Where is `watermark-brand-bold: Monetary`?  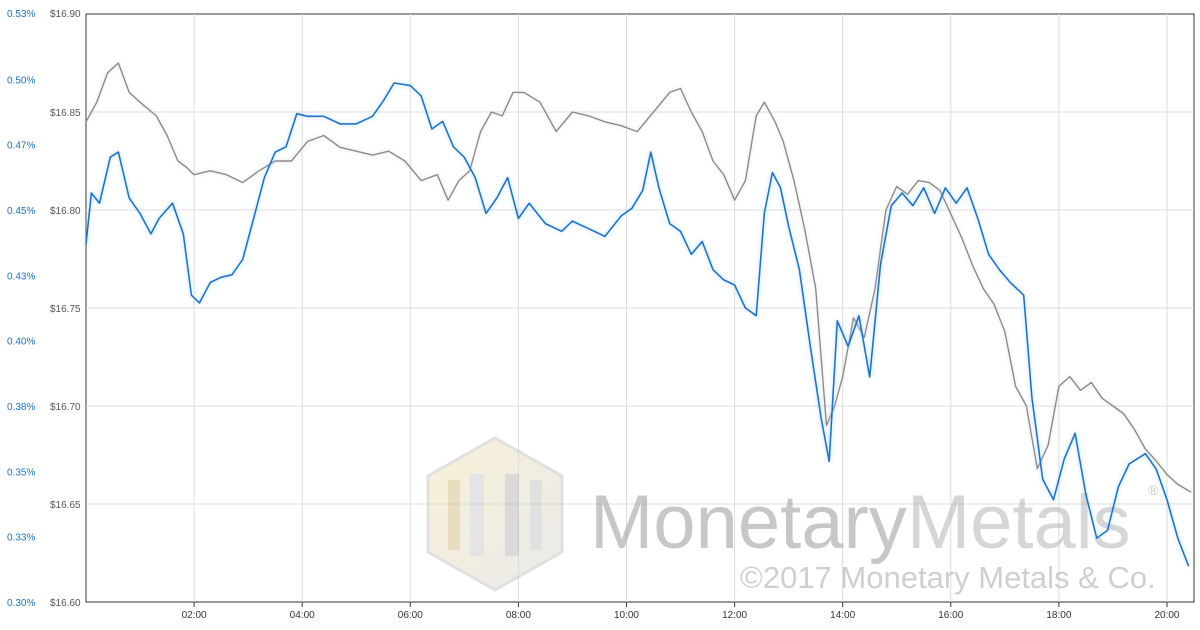
watermark-brand-bold: Monetary is located at coordinates (748, 522).